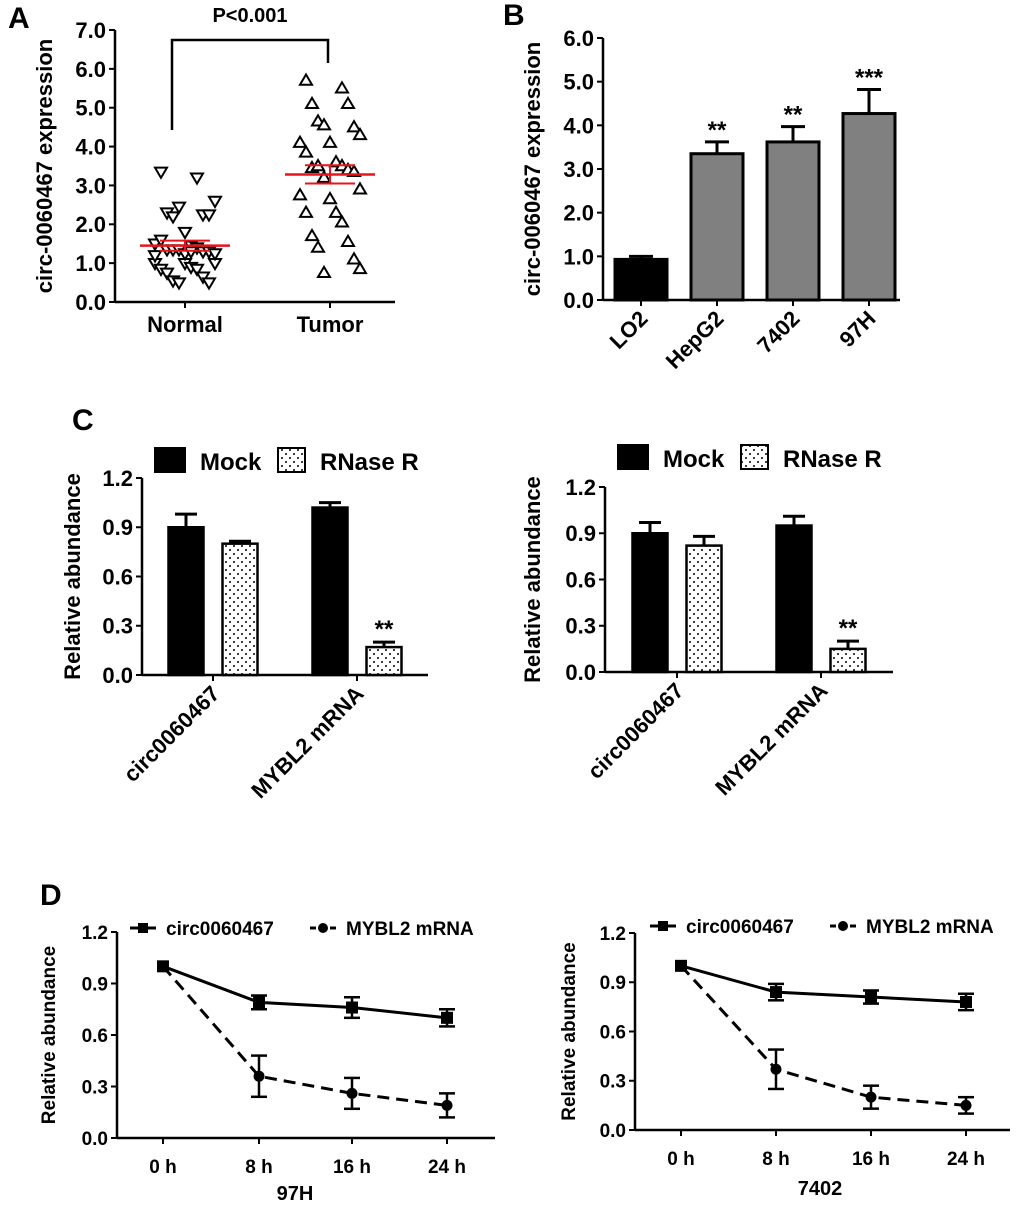  What do you see at coordinates (857, 329) in the screenshot?
I see `x-tick-label: 97H` at bounding box center [857, 329].